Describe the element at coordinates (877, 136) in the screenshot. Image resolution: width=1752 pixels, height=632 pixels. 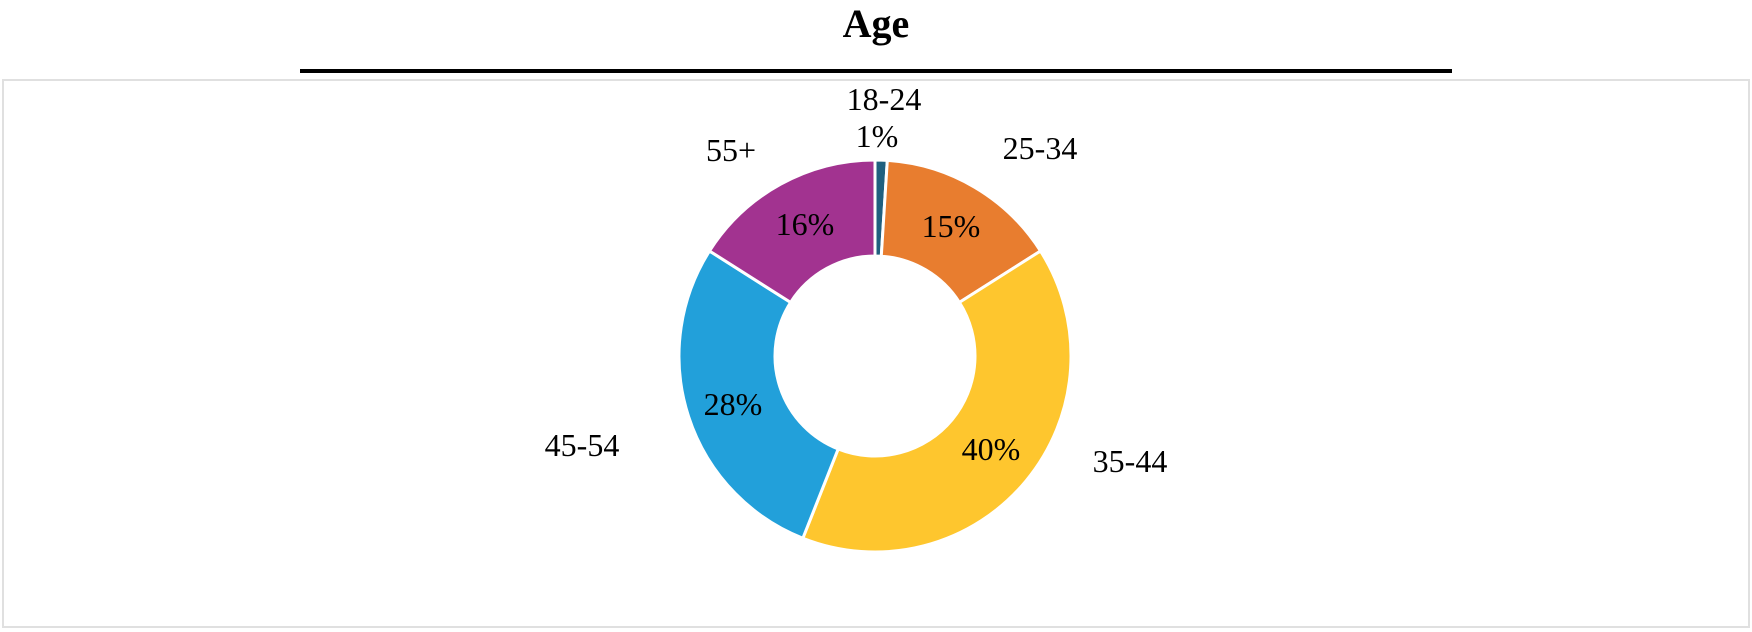
I see `slice-percent-label: 1%` at that location.